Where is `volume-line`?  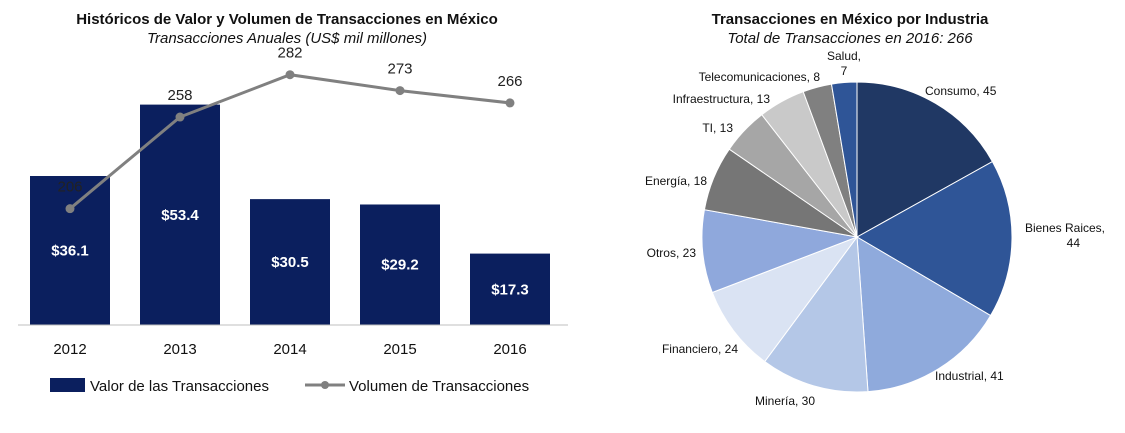
volume-line is located at coordinates (290, 141).